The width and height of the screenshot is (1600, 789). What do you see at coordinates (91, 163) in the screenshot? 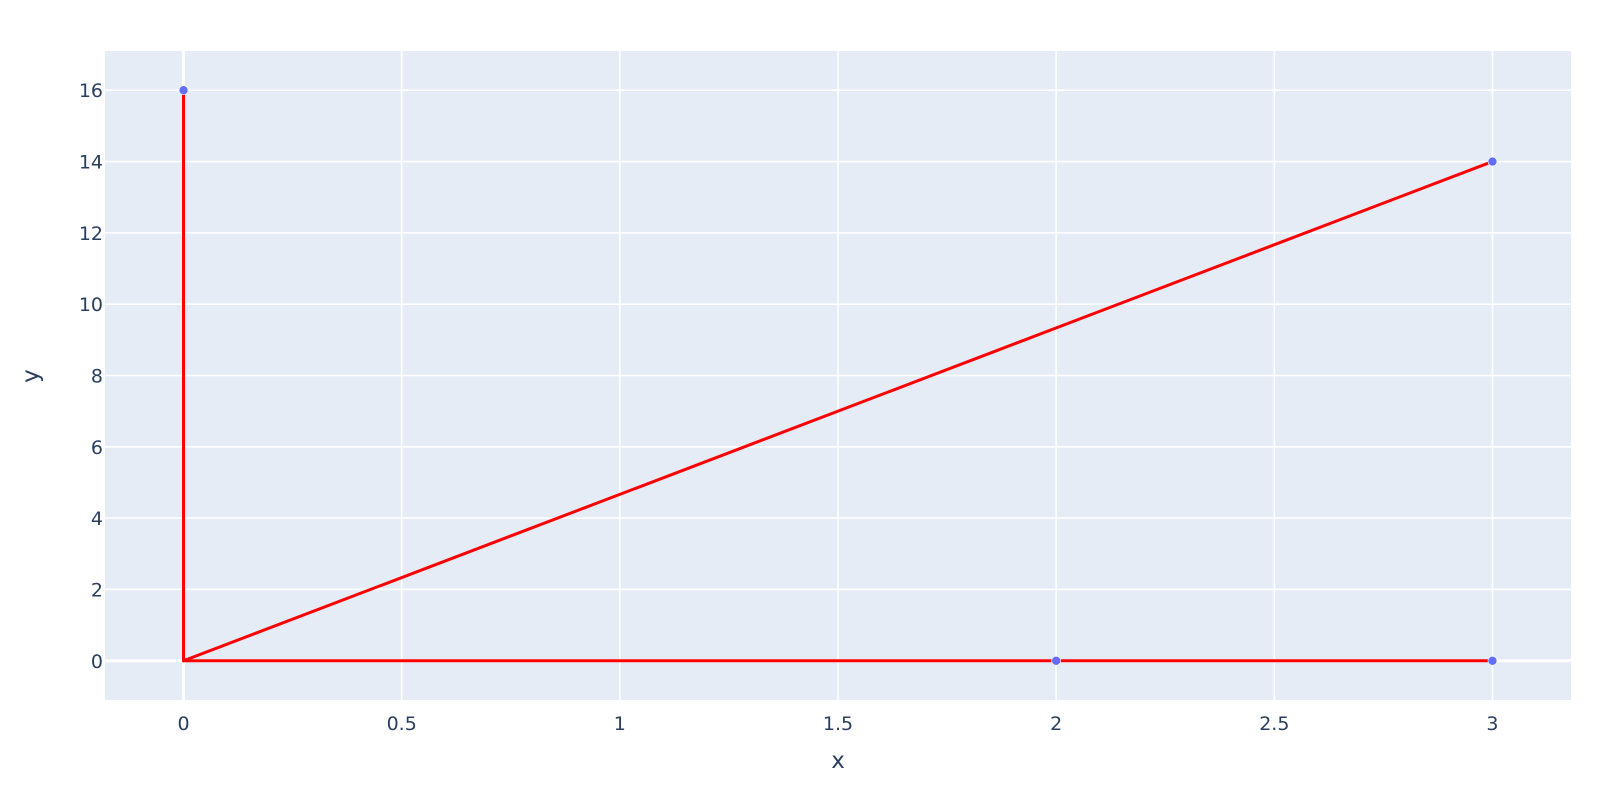
I see `y-tick-label: 14` at bounding box center [91, 163].